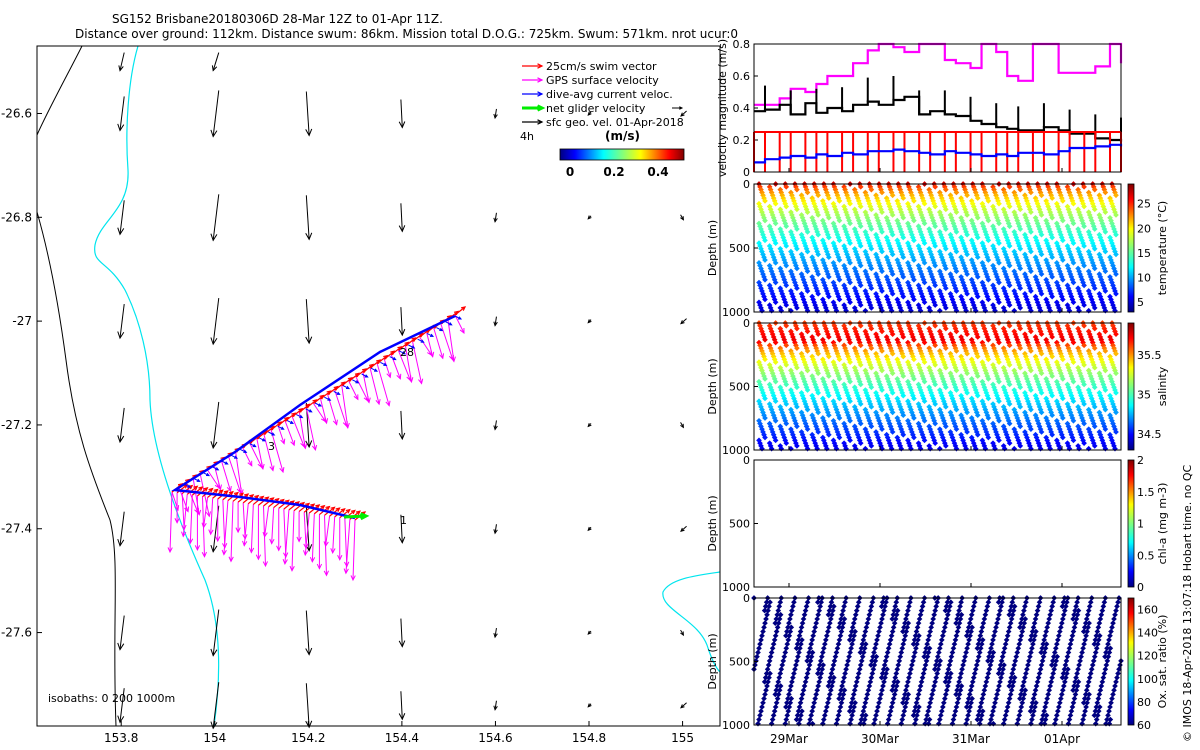 The height and width of the screenshot is (750, 1200). What do you see at coordinates (1131, 523) in the screenshot?
I see `colorbar` at bounding box center [1131, 523].